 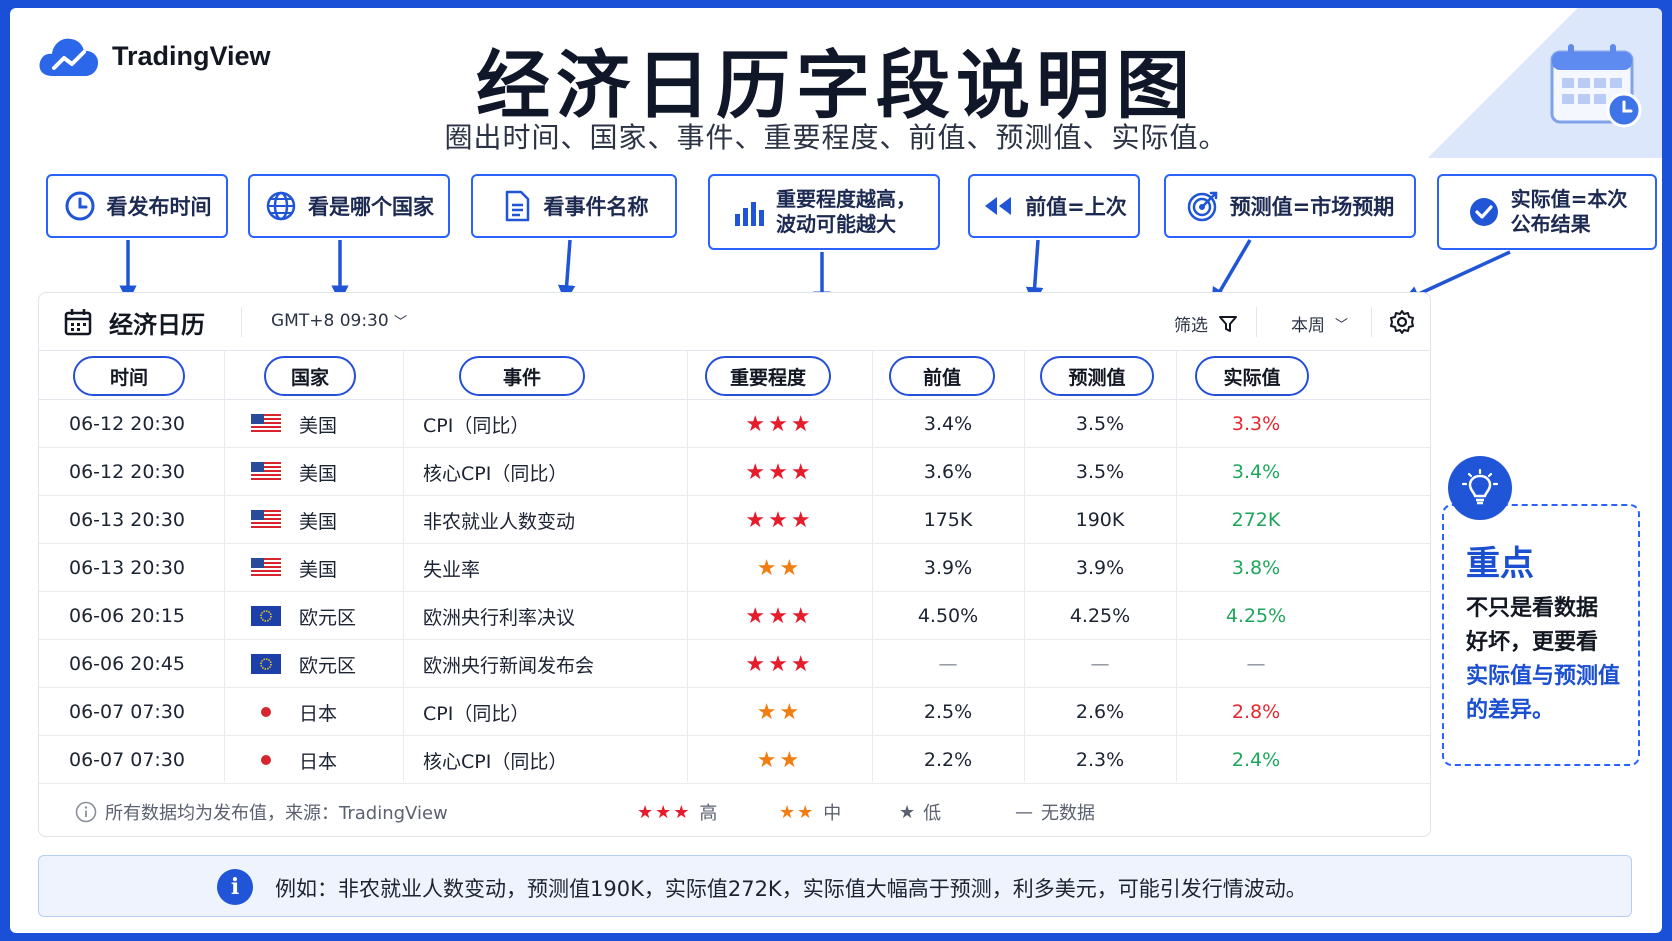 I want to click on table-row: 06-12 20:30 美国 核心CPI（同比） ★★★ 3.6% 3.5% 3.4%, so click(x=734, y=472).